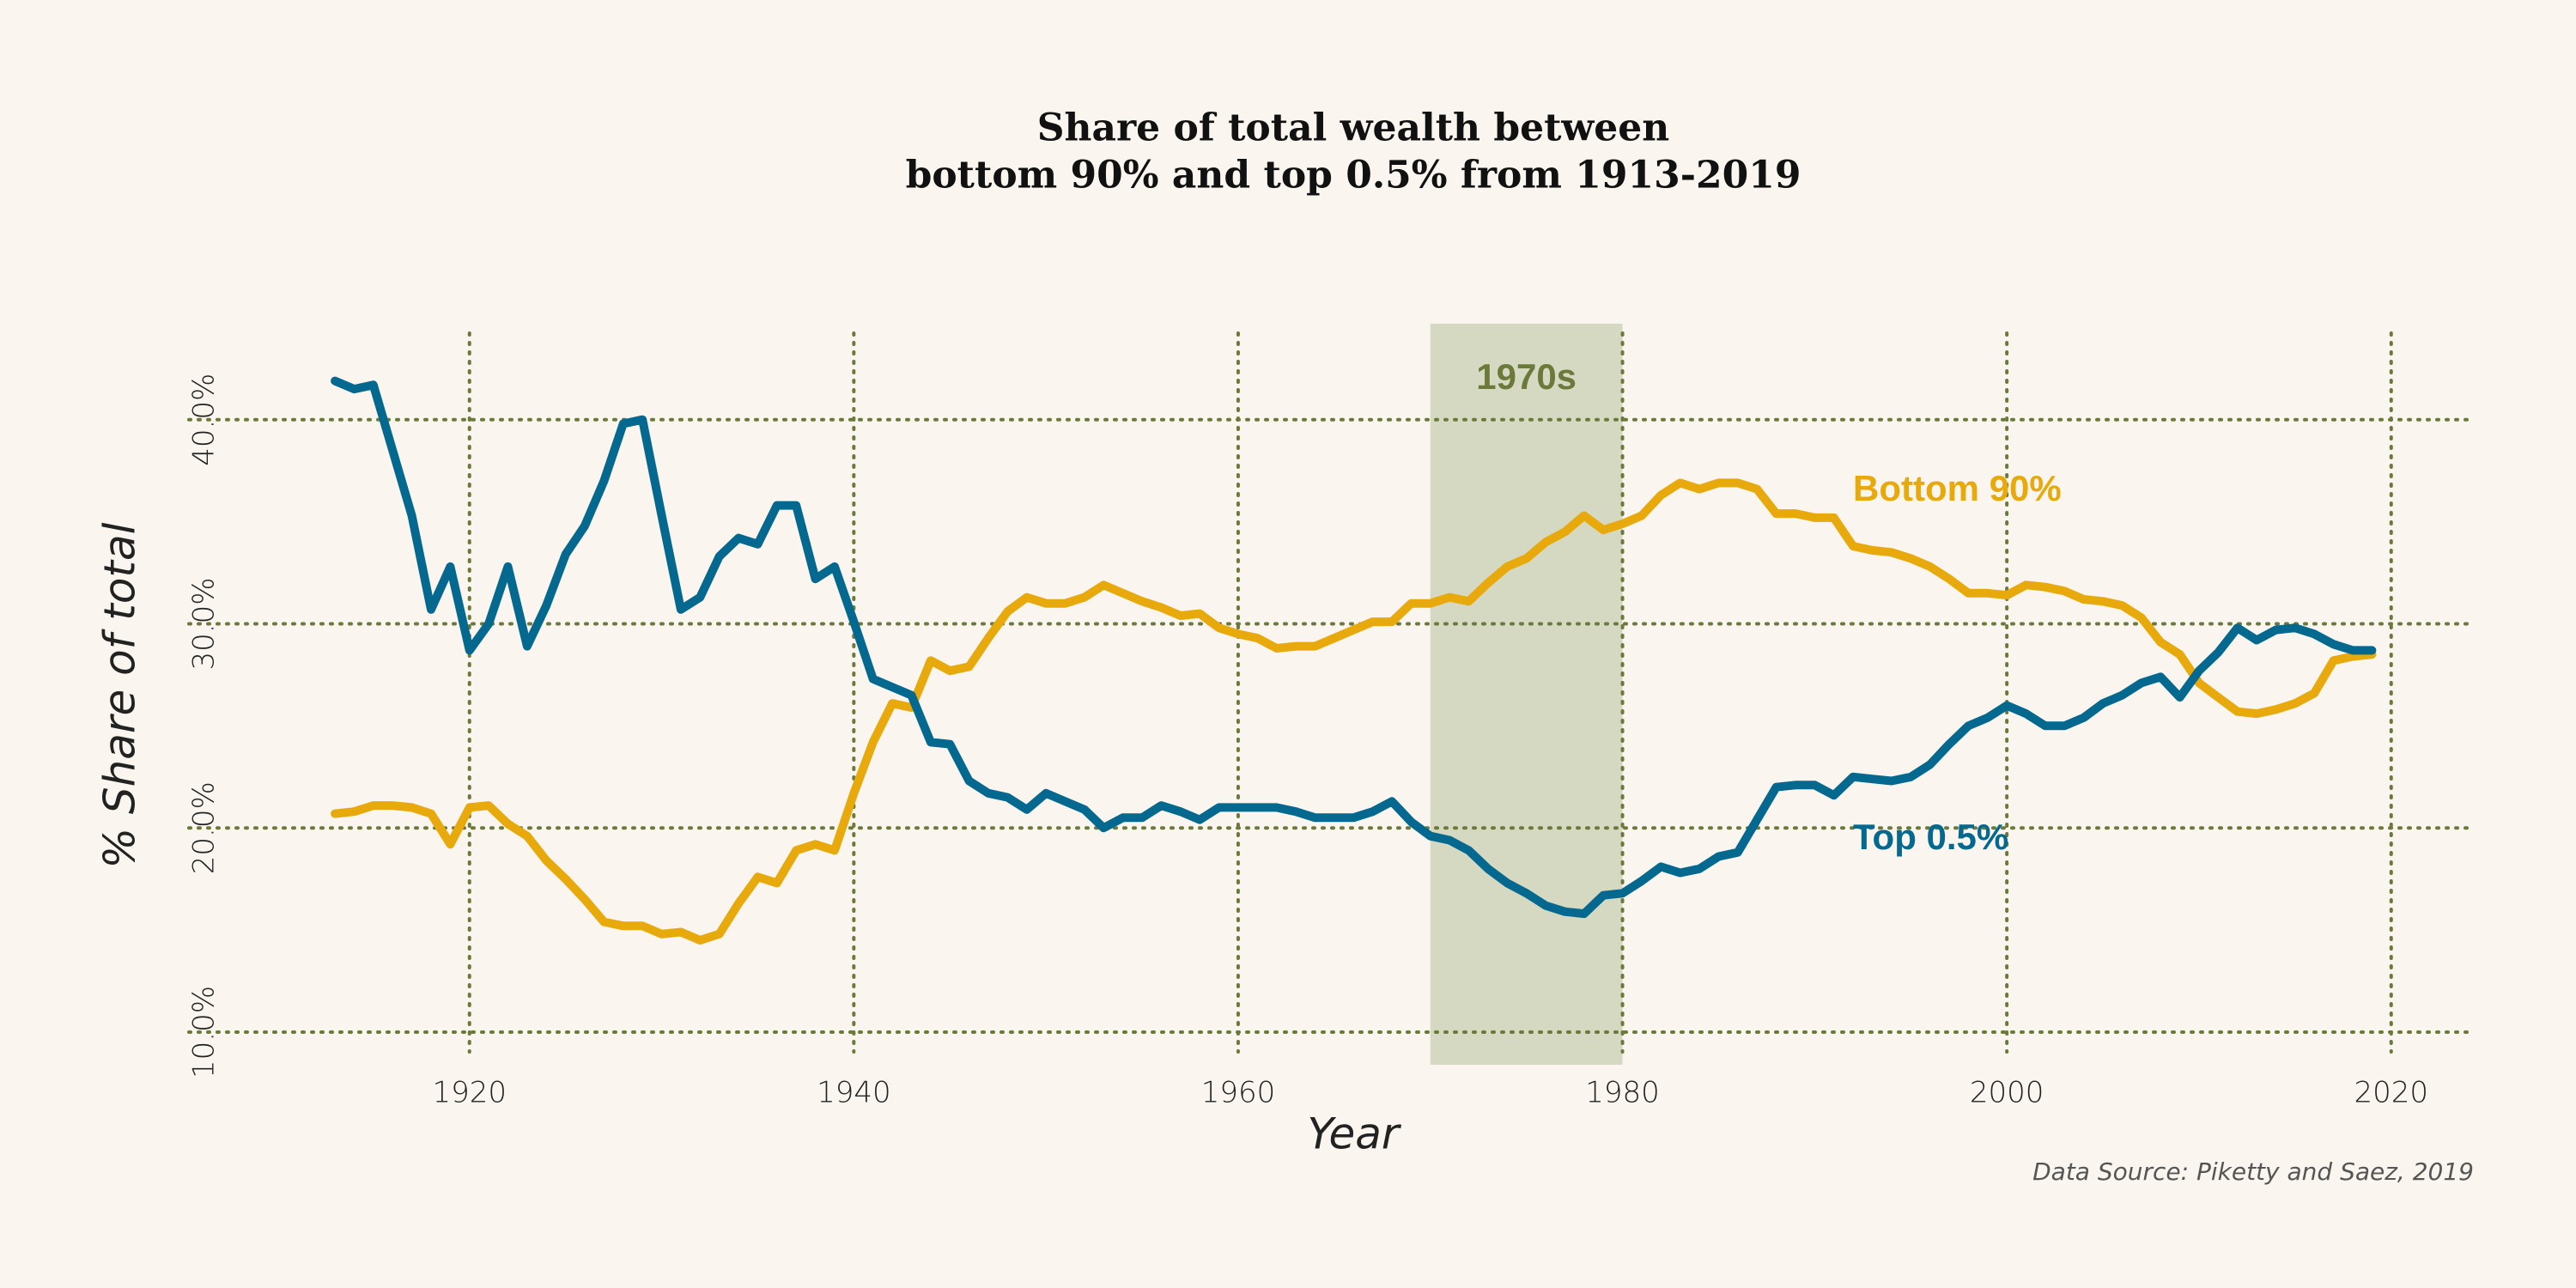 This screenshot has width=2576, height=1288. Describe the element at coordinates (1354, 1134) in the screenshot. I see `x-axis-label: Year` at that location.